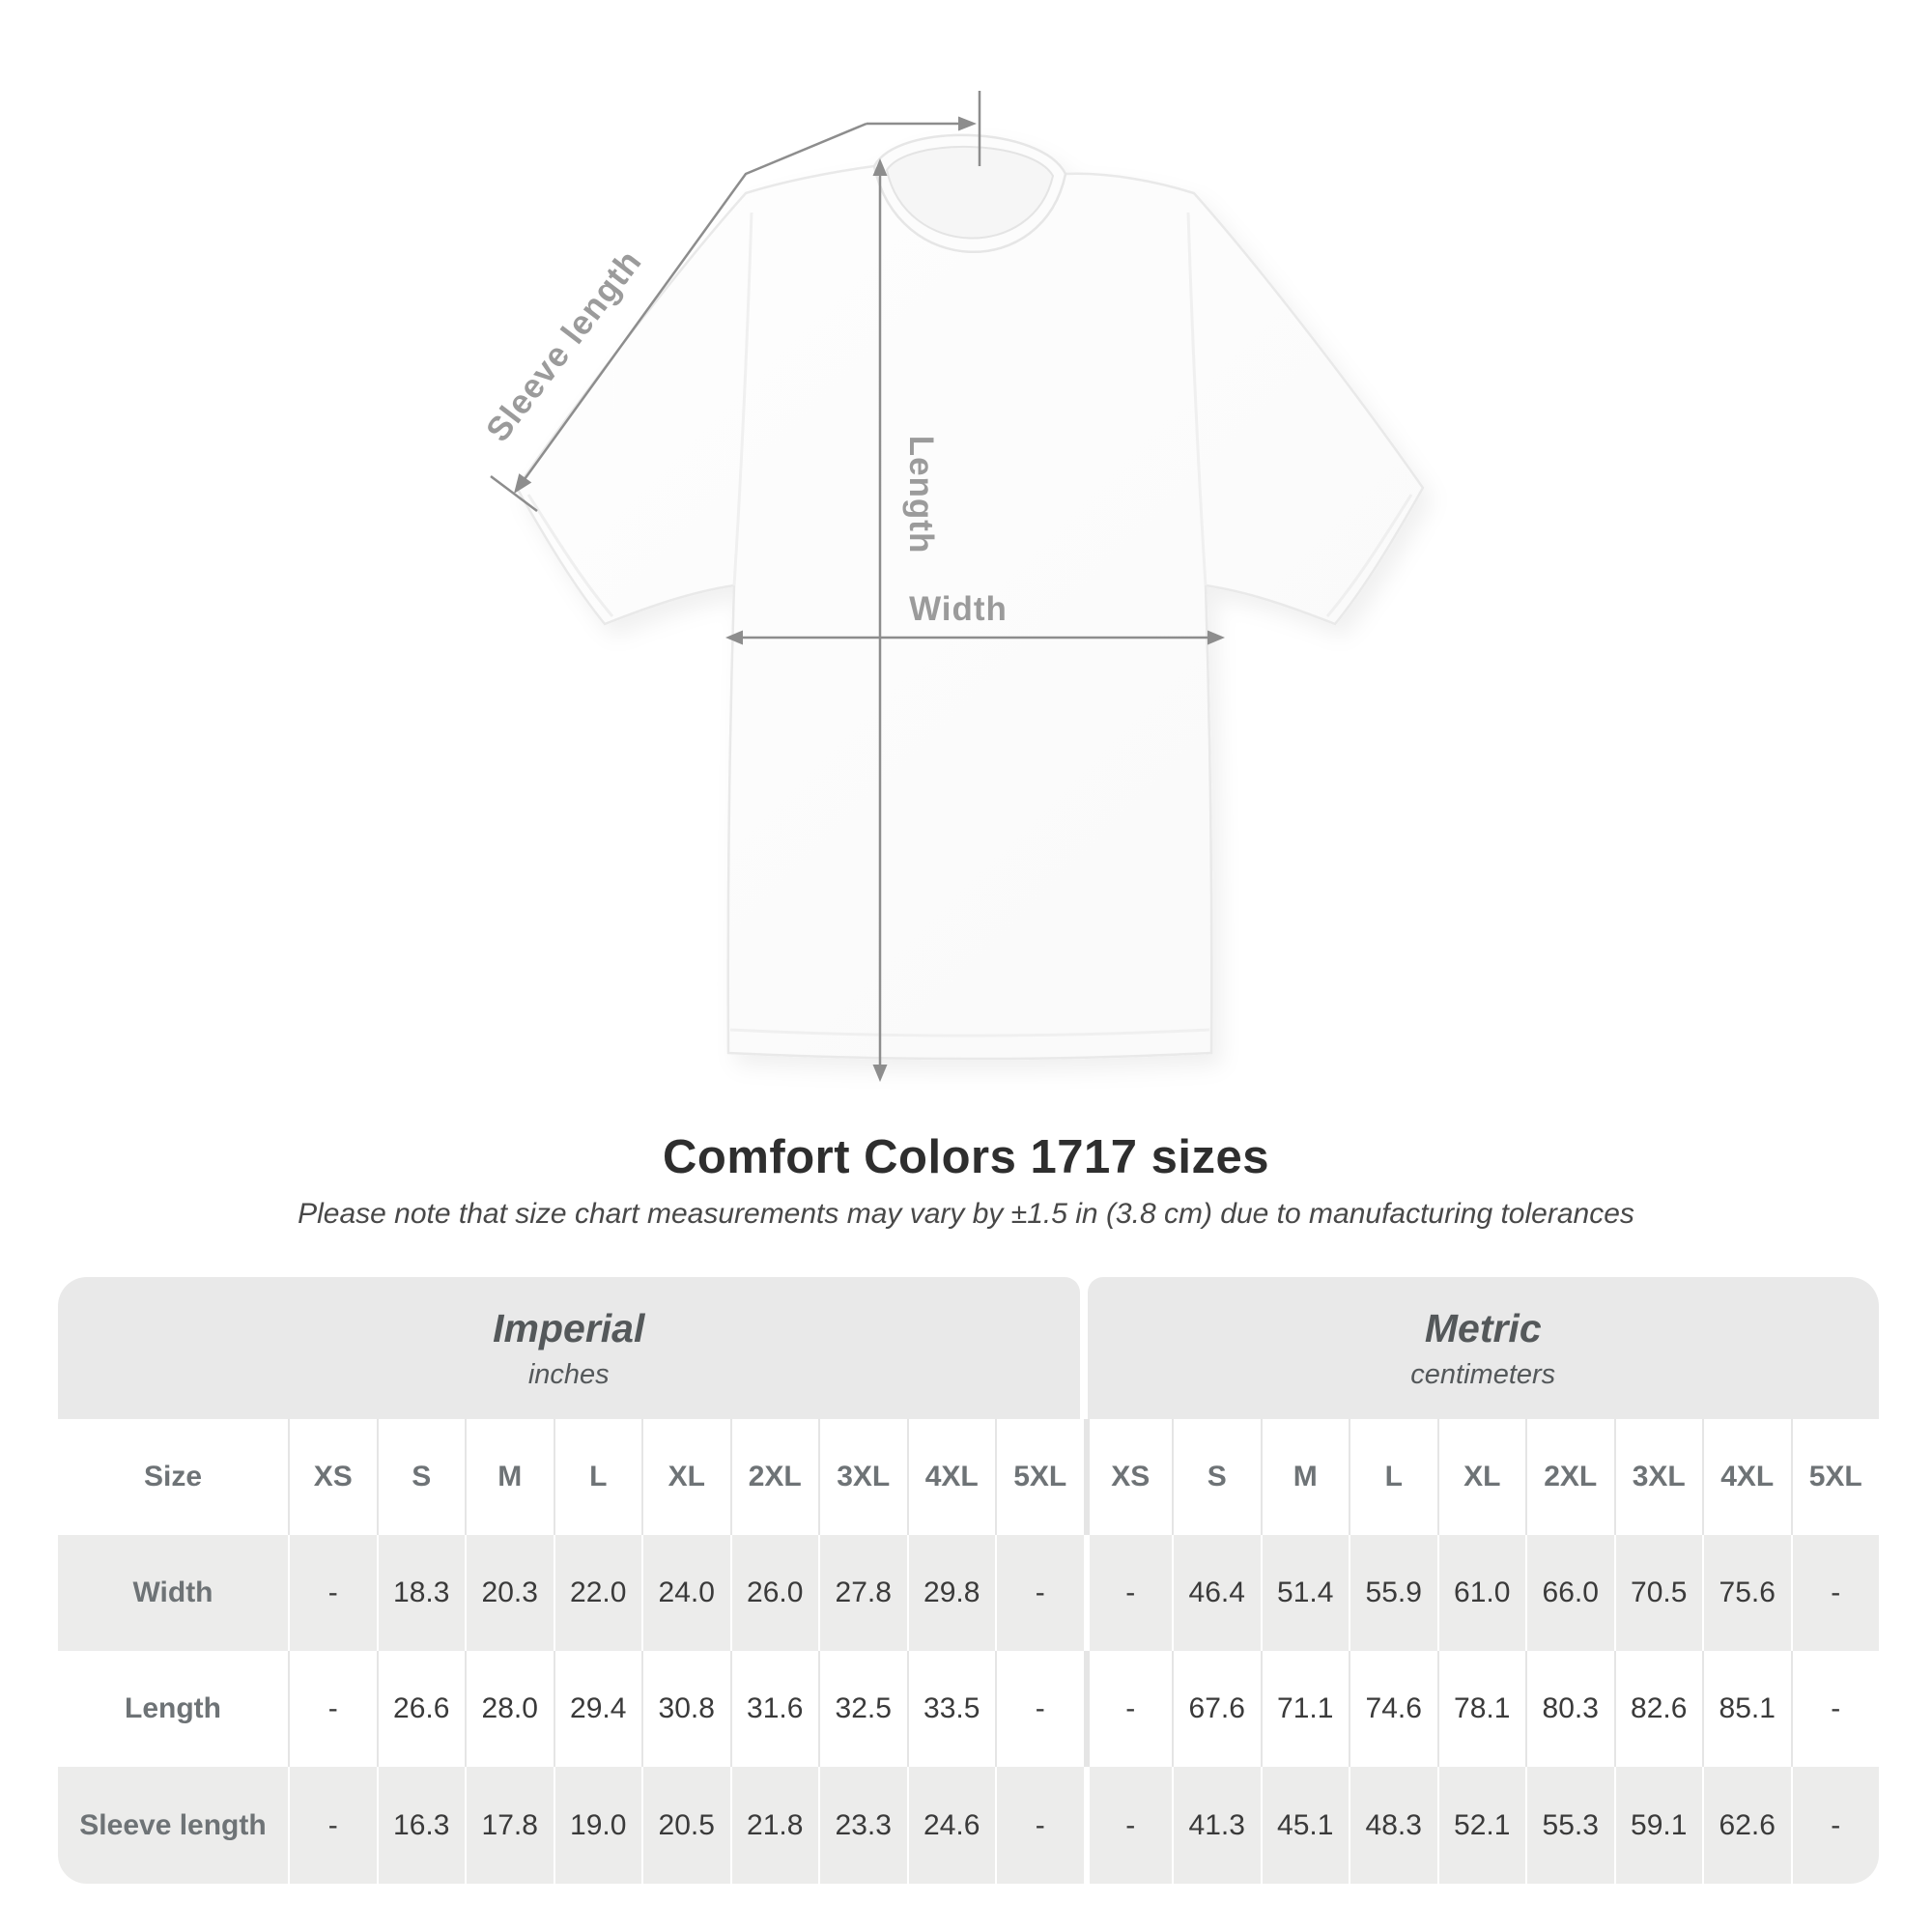 The height and width of the screenshot is (1932, 1932). What do you see at coordinates (950, 1709) in the screenshot?
I see `cell-value-imperial: 33.5` at bounding box center [950, 1709].